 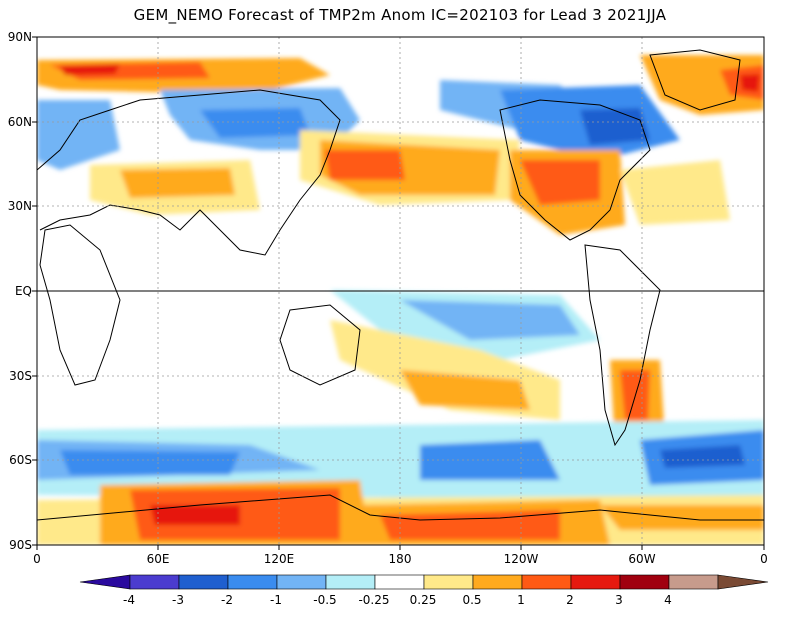 I want to click on colorbar-label: 2, so click(x=570, y=600).